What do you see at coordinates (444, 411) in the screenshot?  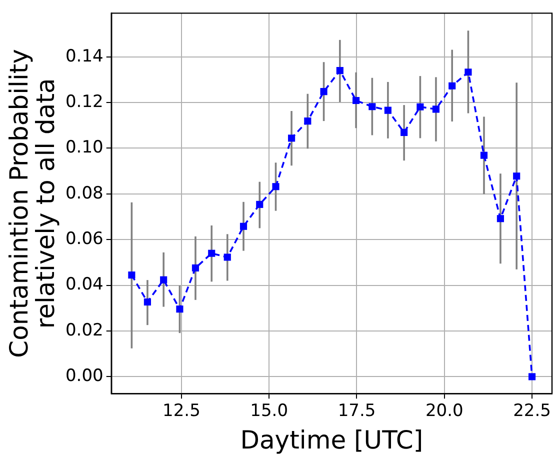 I see `x-tick-label: 20.0` at bounding box center [444, 411].